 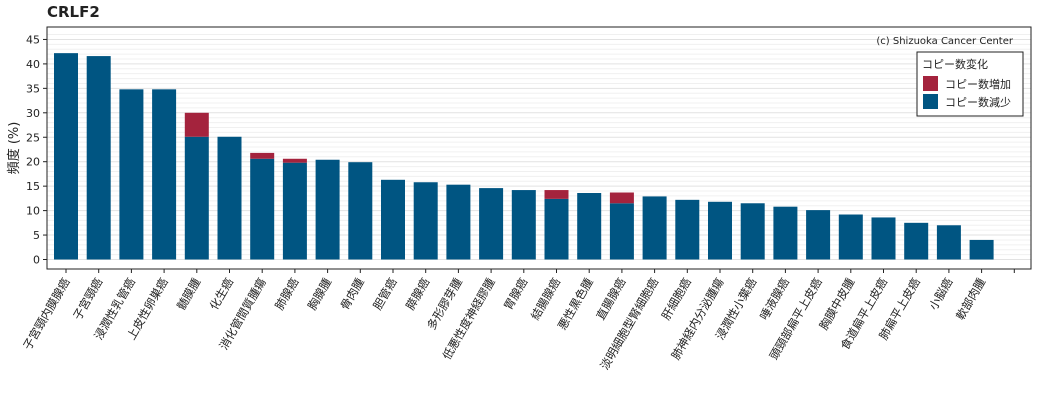 I want to click on y-tick-label: 25, so click(x=33, y=137).